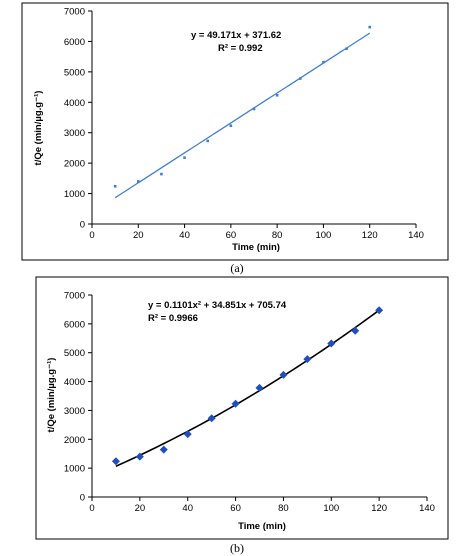 Image resolution: width=474 pixels, height=556 pixels. What do you see at coordinates (236, 268) in the screenshot?
I see `panel-caption-a: (a)` at bounding box center [236, 268].